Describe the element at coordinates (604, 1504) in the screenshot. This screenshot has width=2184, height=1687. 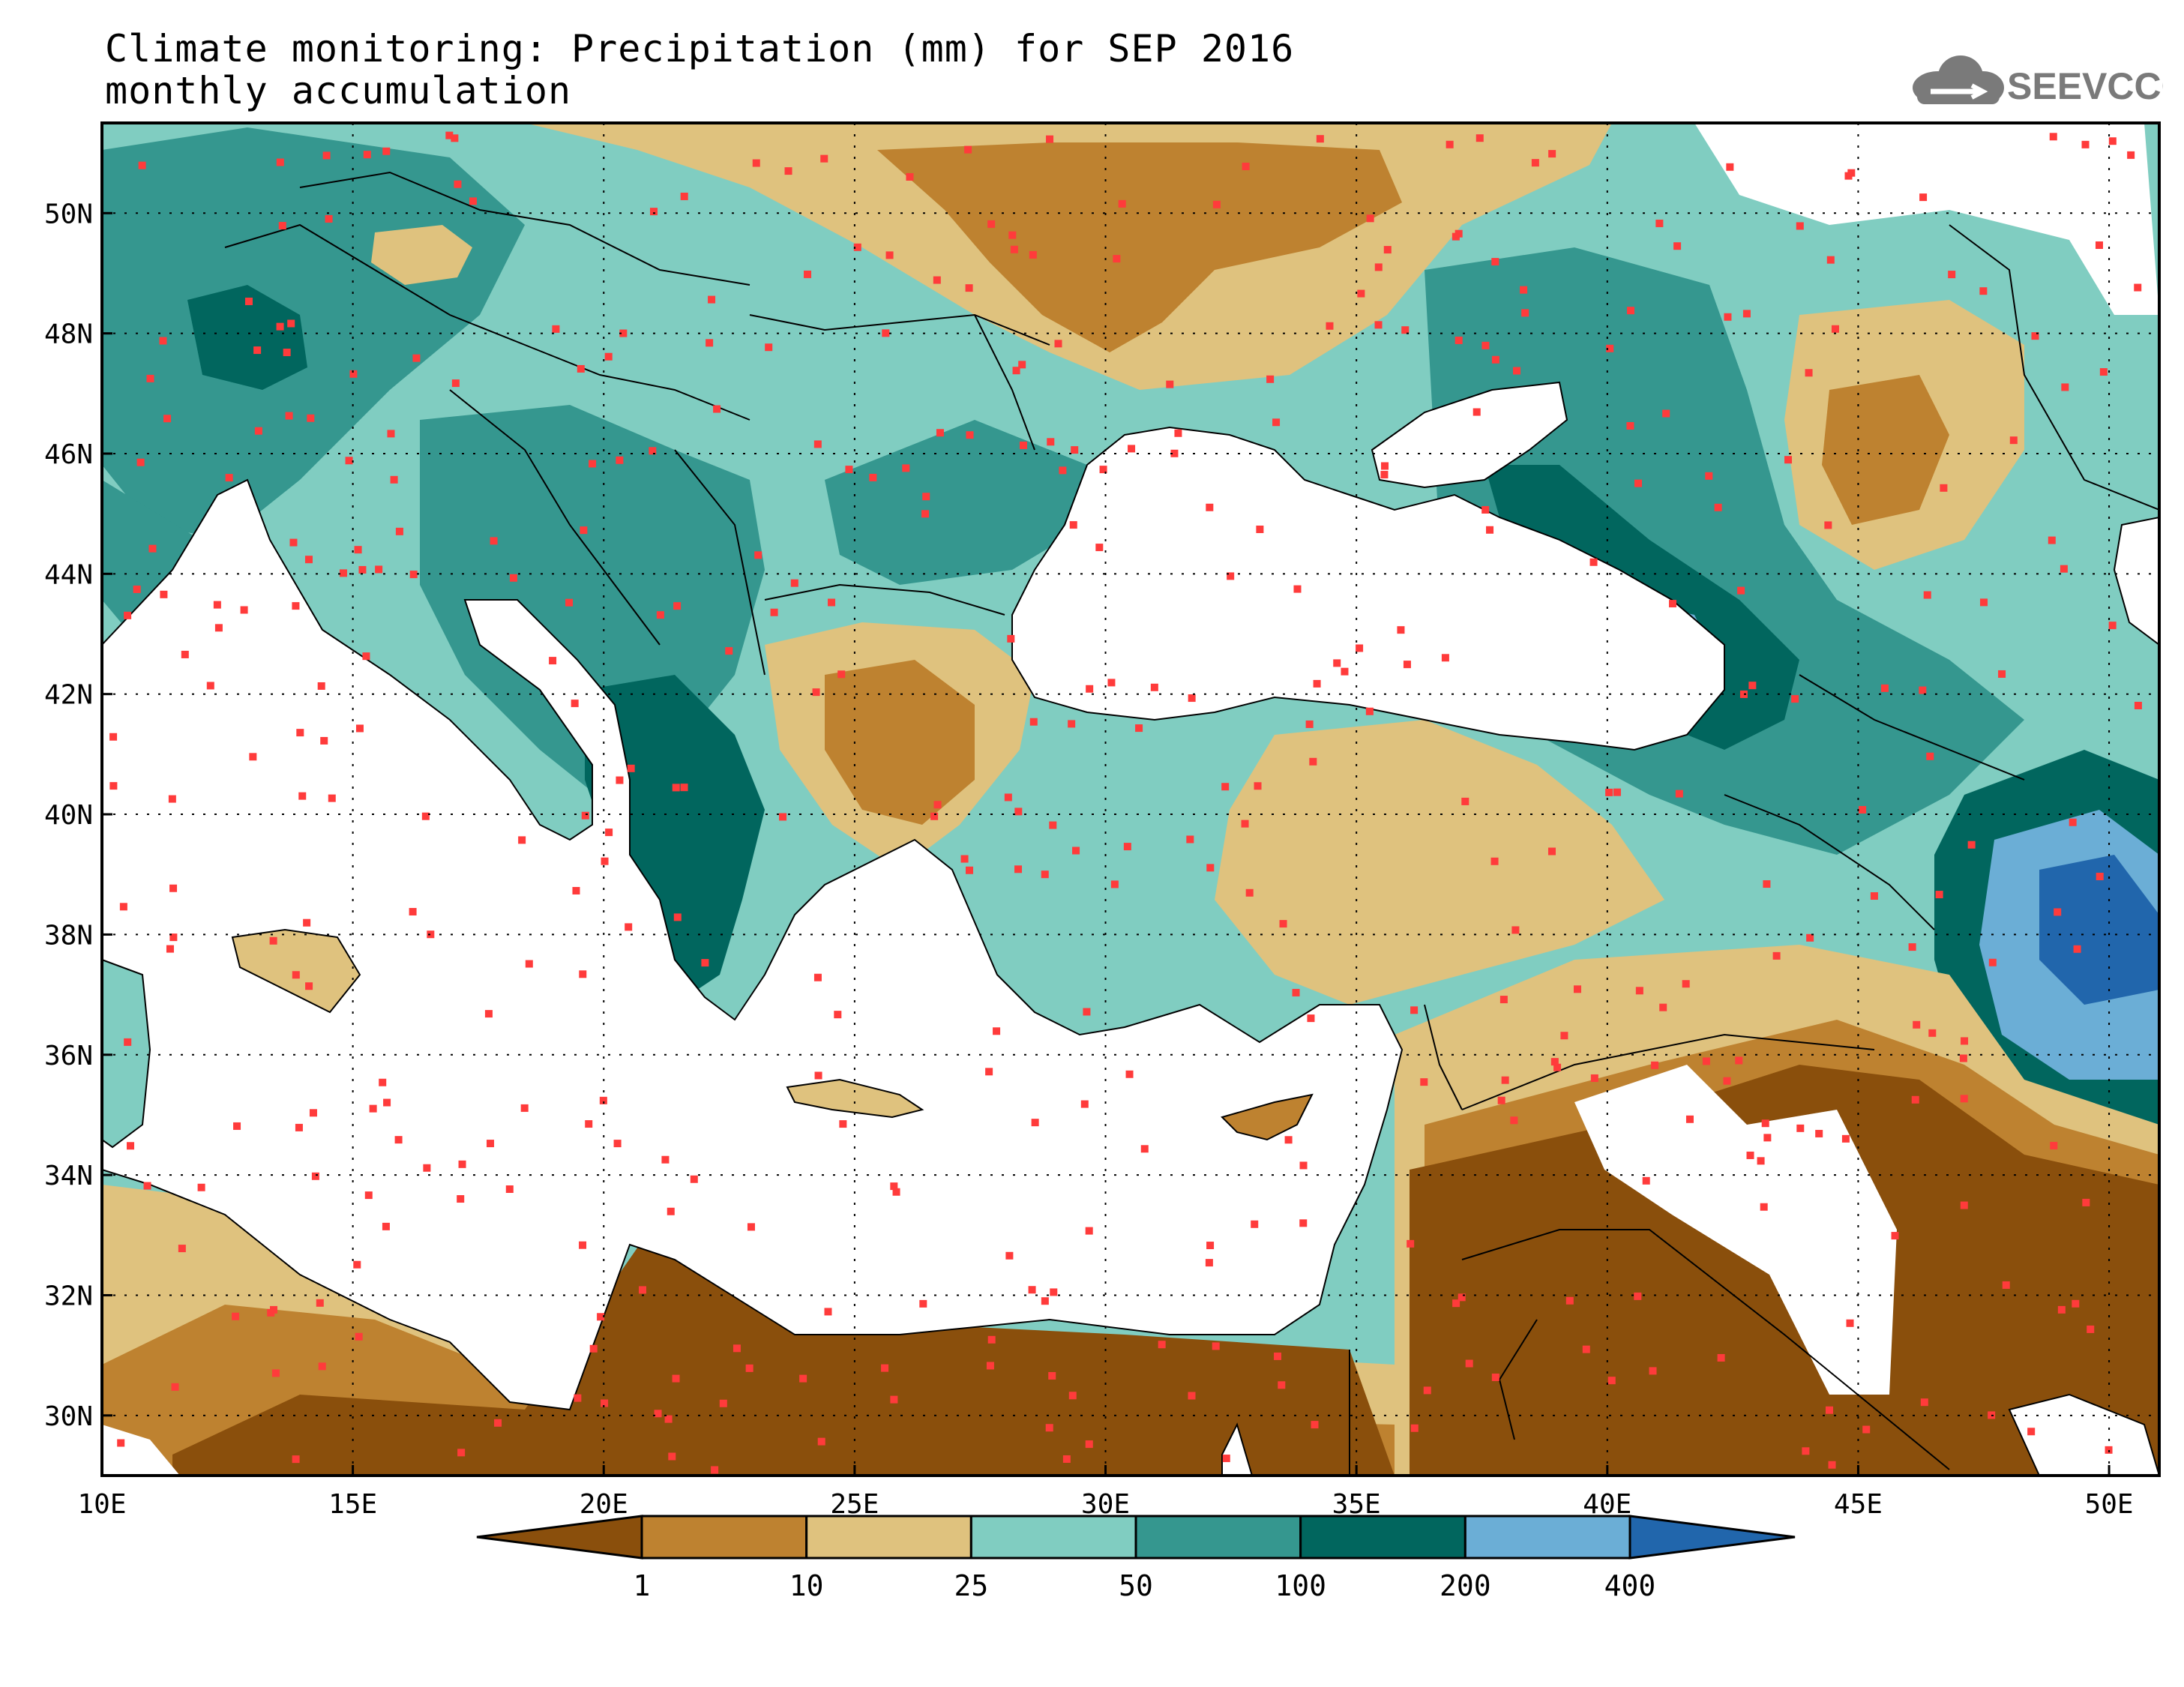
I see `tick-label-lon: 20E` at that location.